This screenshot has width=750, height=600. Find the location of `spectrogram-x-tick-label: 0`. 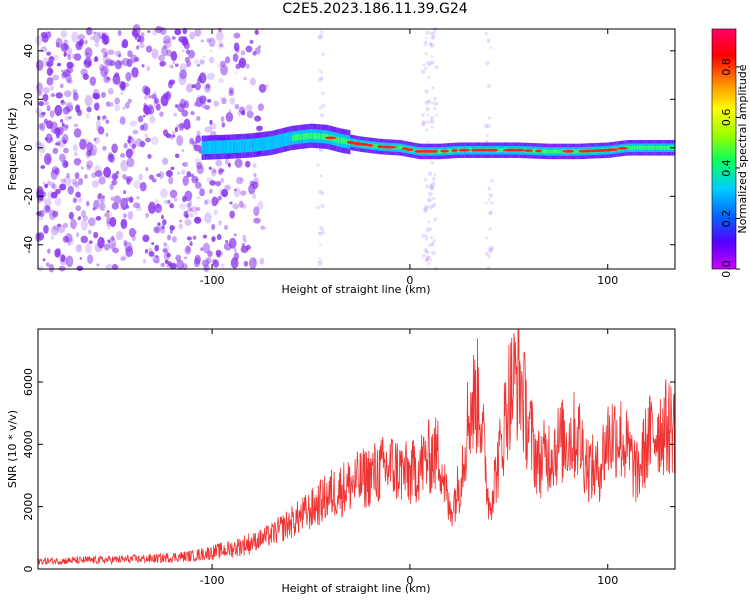

spectrogram-x-tick-label: 0 is located at coordinates (409, 280).